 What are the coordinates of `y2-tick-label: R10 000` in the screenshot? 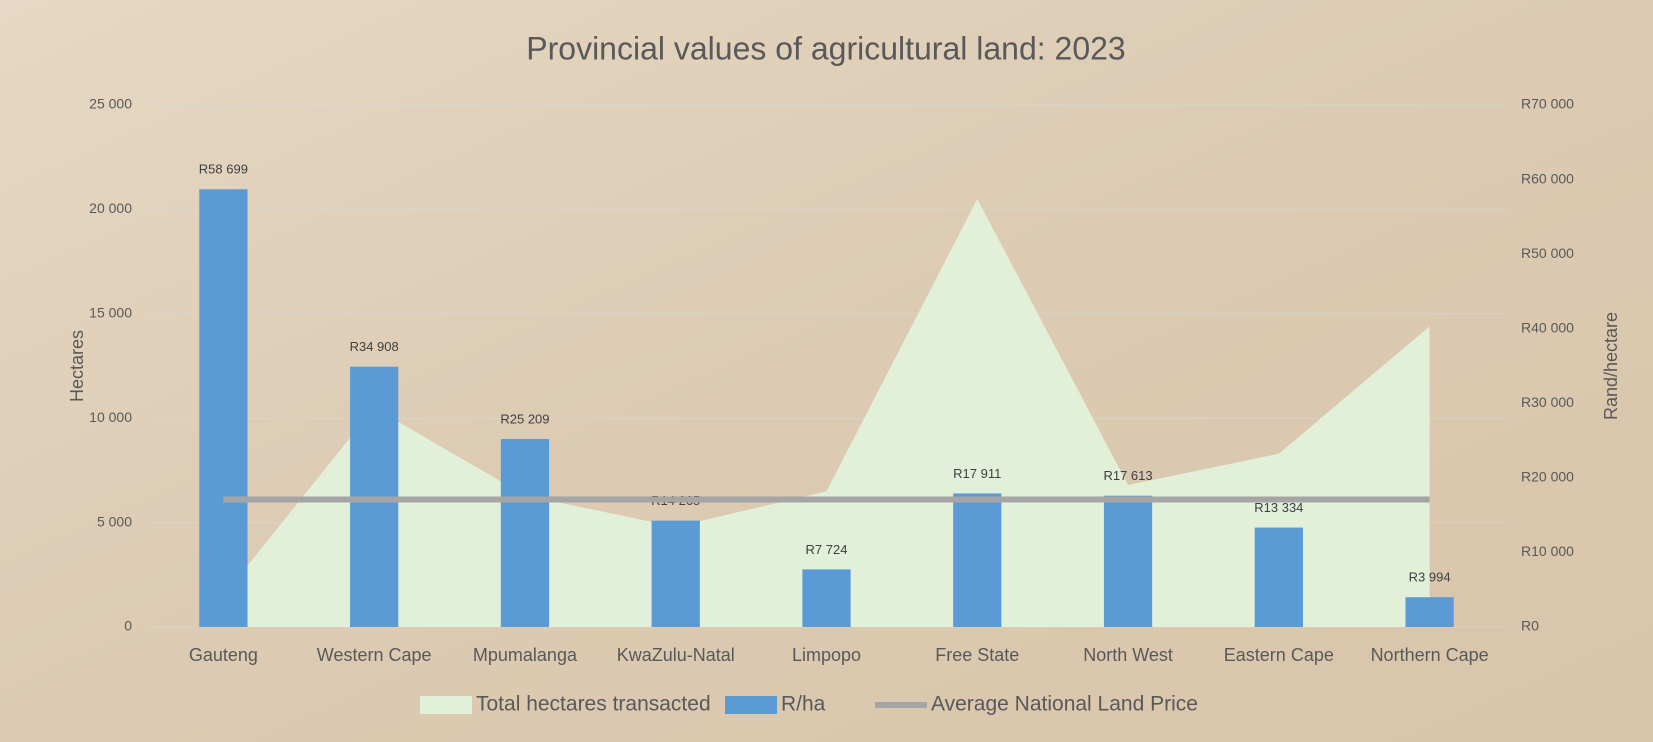 It's located at (1547, 551).